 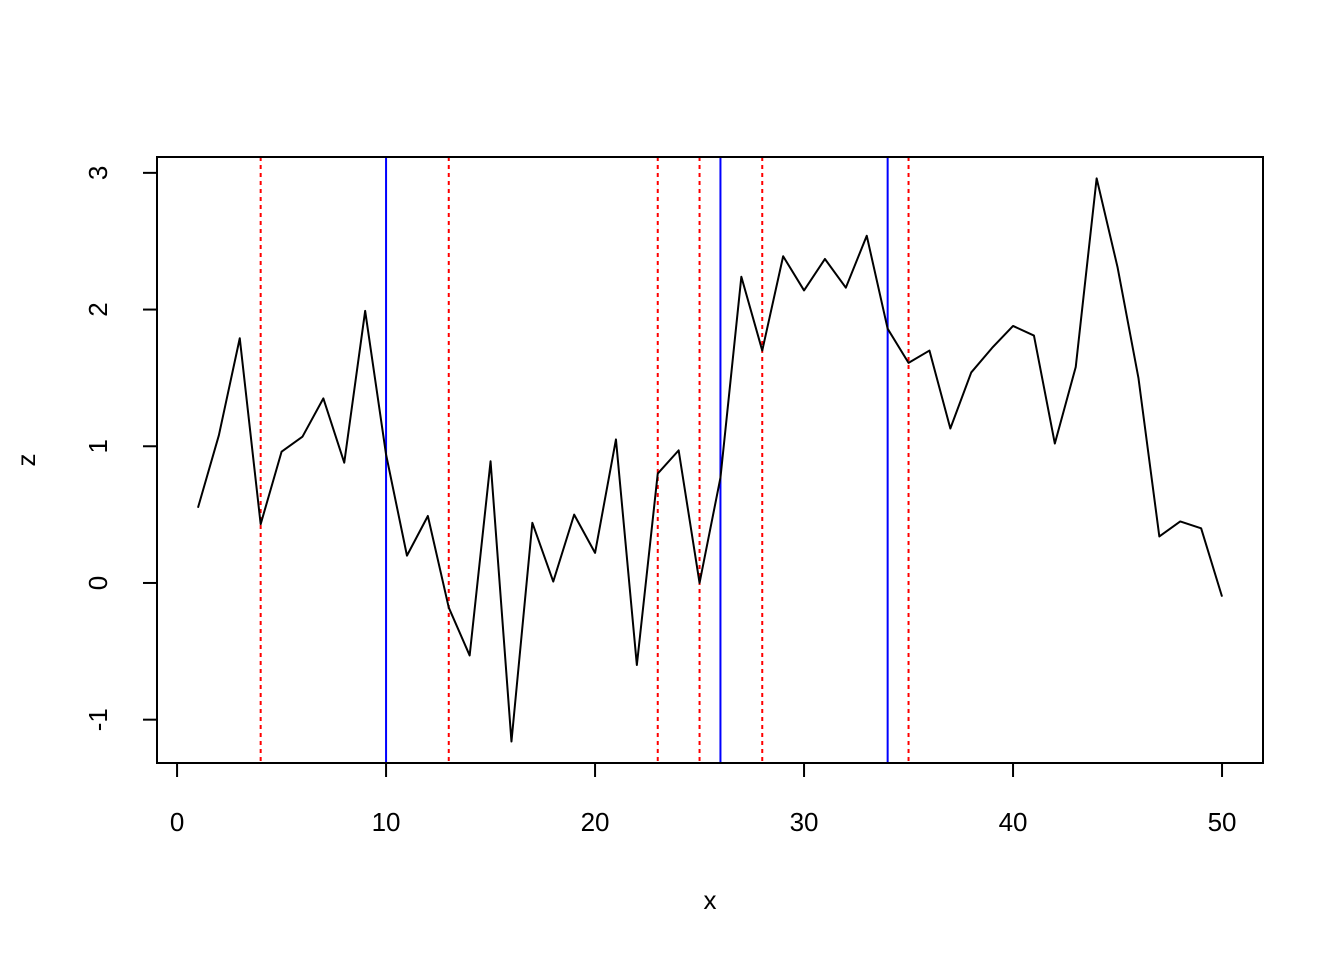 What do you see at coordinates (710, 900) in the screenshot?
I see `x-axis-title: x` at bounding box center [710, 900].